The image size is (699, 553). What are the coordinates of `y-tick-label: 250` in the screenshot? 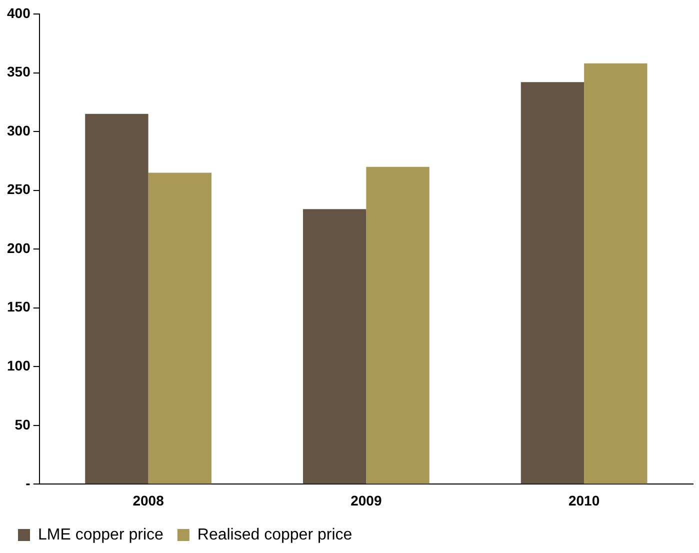 It's located at (19, 189).